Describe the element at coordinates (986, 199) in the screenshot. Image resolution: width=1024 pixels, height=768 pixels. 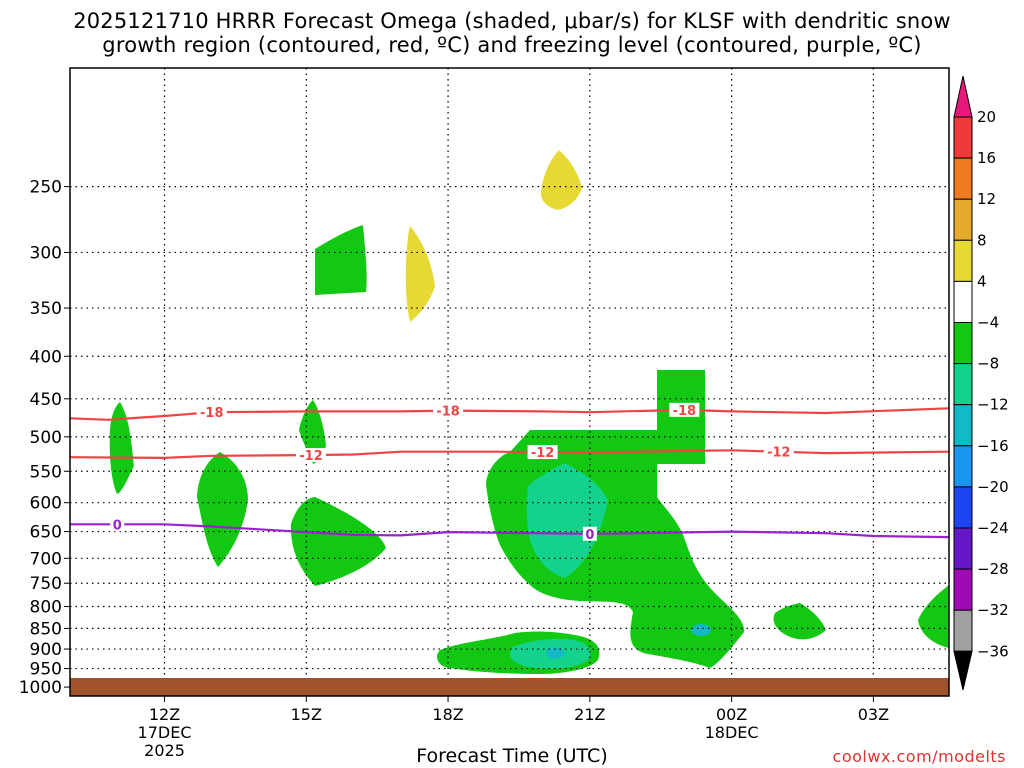
I see `colorbar-label: 12` at that location.